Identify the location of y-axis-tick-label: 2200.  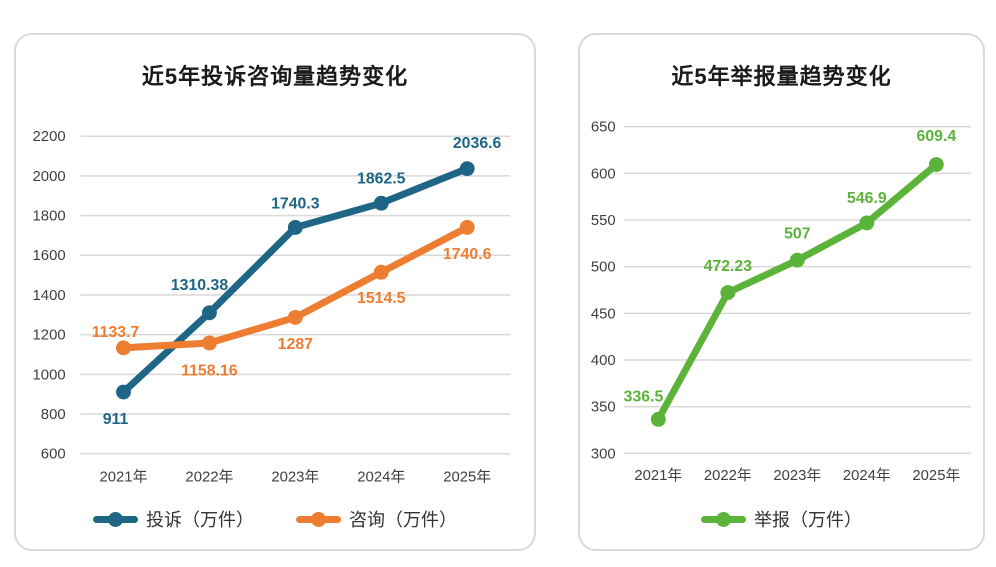
(49, 137).